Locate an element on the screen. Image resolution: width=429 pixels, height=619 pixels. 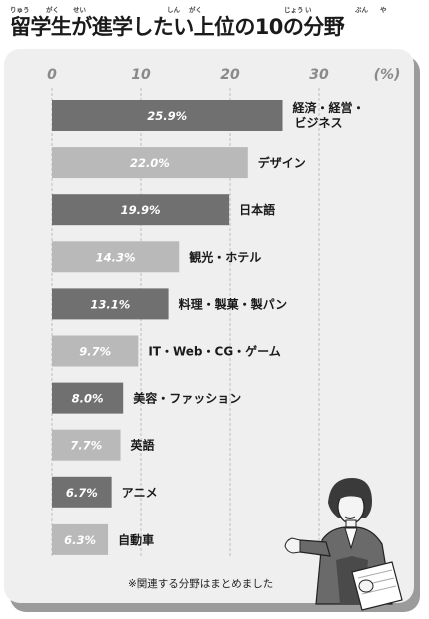
footnote: ※関連する分野はまとめました is located at coordinates (201, 584).